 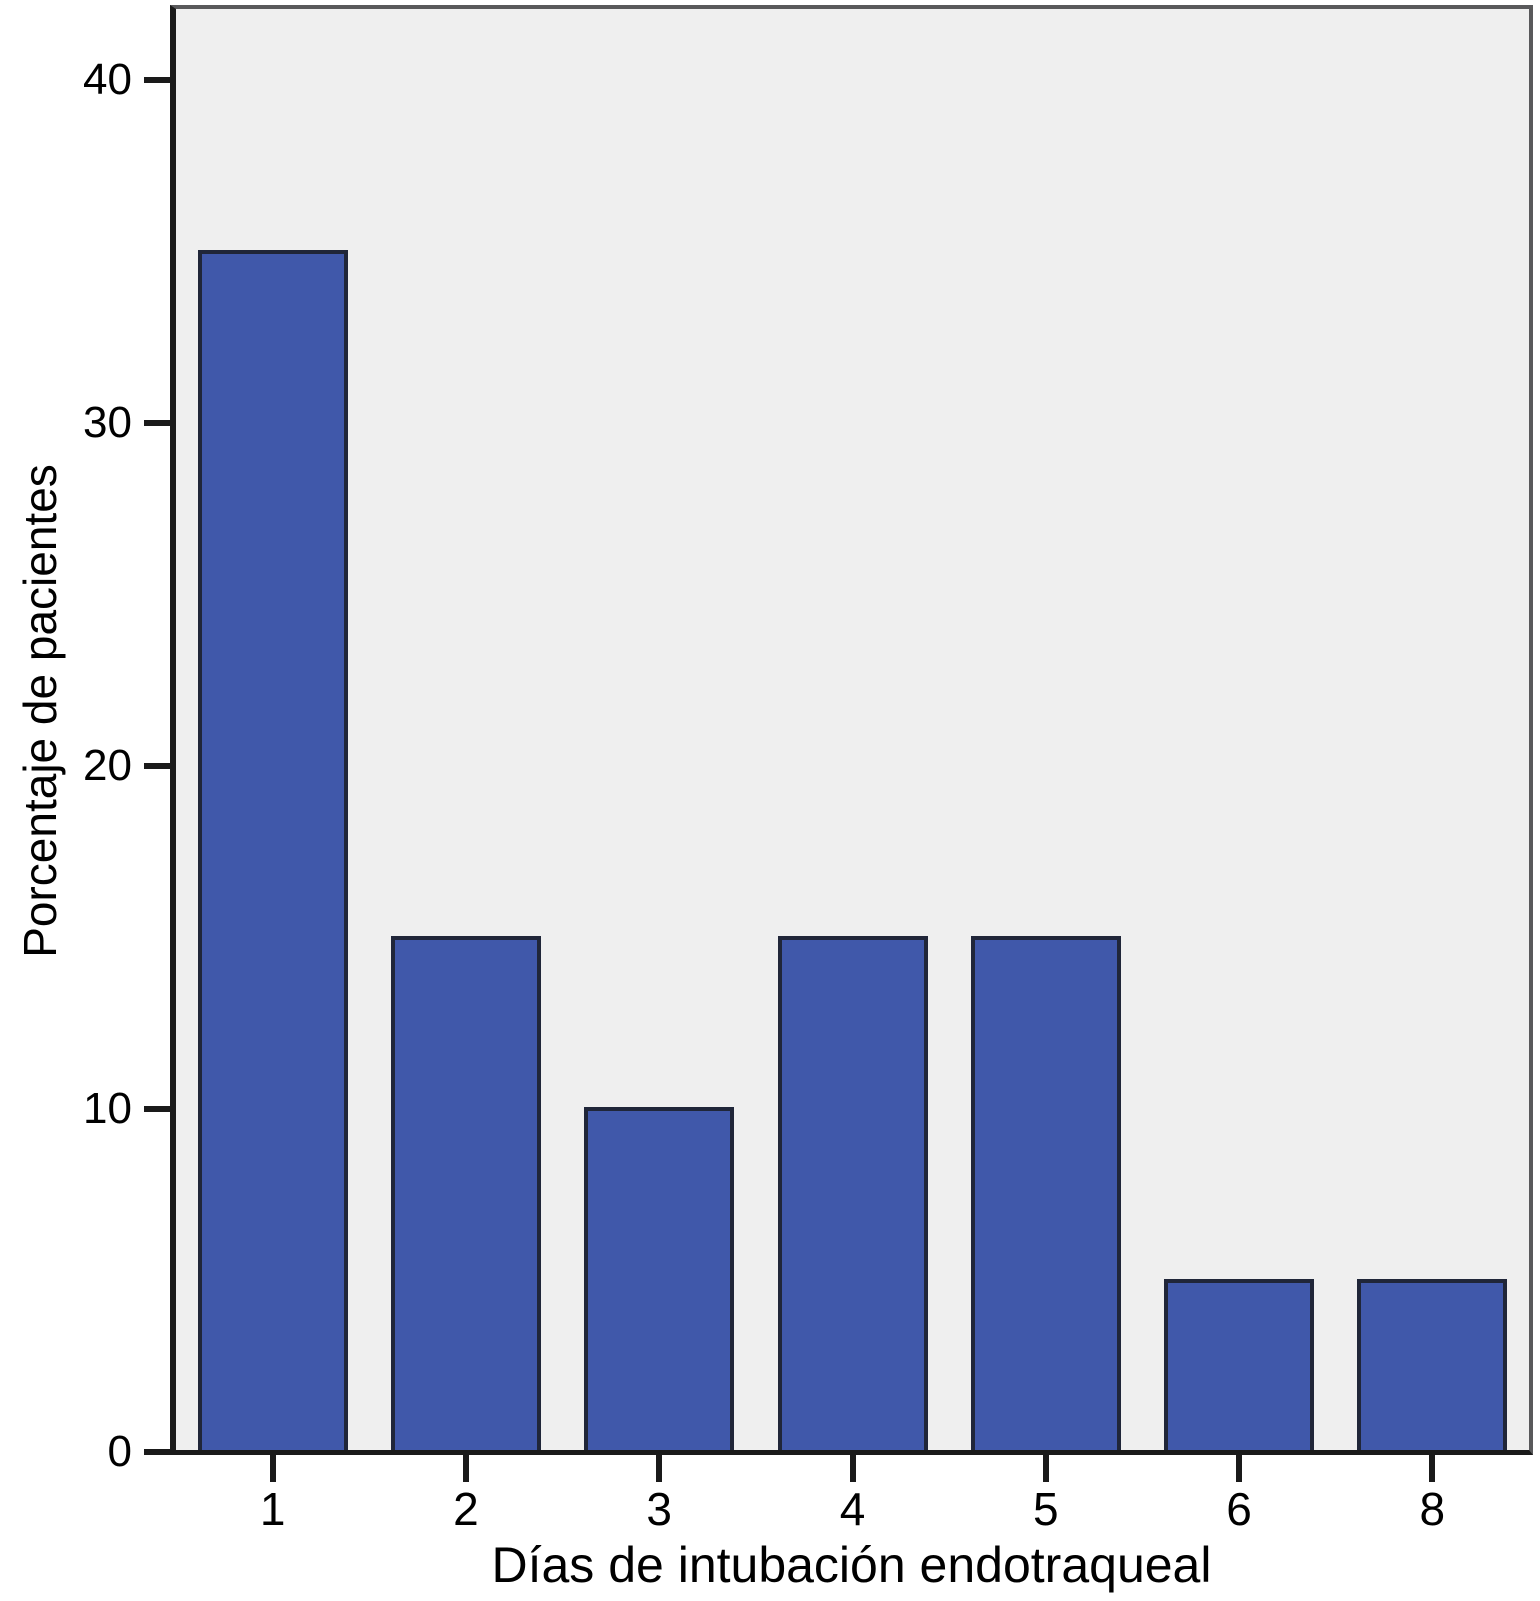 What do you see at coordinates (851, 1565) in the screenshot?
I see `x-axis-label: Días de intubación endotraqueal` at bounding box center [851, 1565].